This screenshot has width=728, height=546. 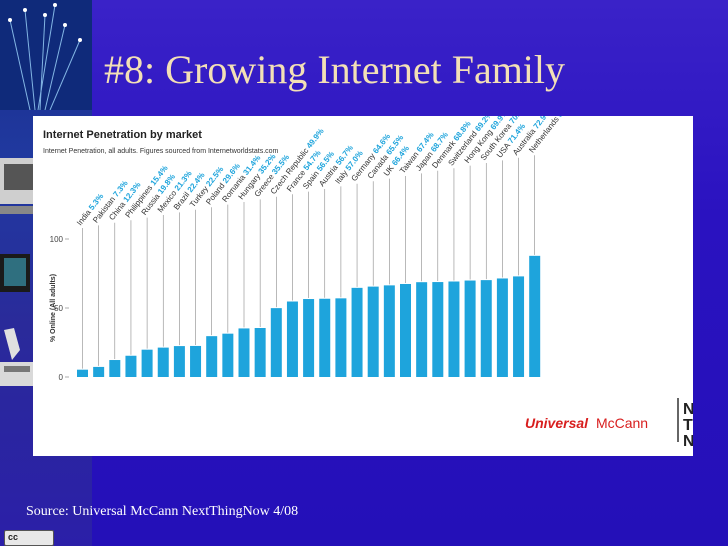 I want to click on value-label: 49.9%, so click(x=315, y=138).